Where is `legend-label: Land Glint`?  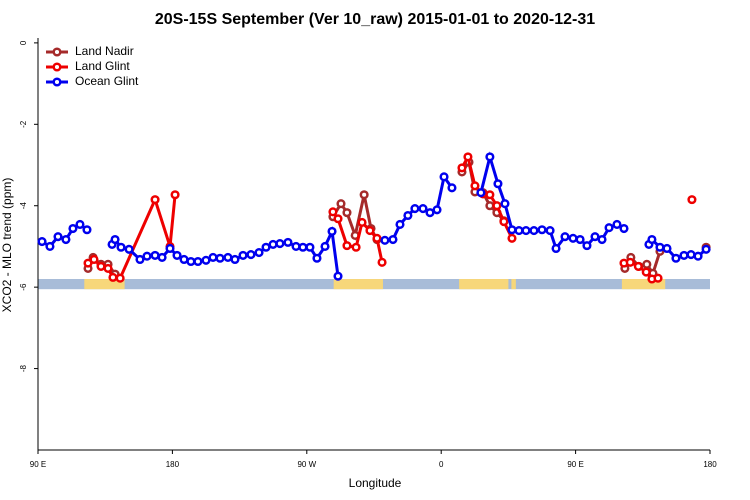 legend-label: Land Glint is located at coordinates (102, 66).